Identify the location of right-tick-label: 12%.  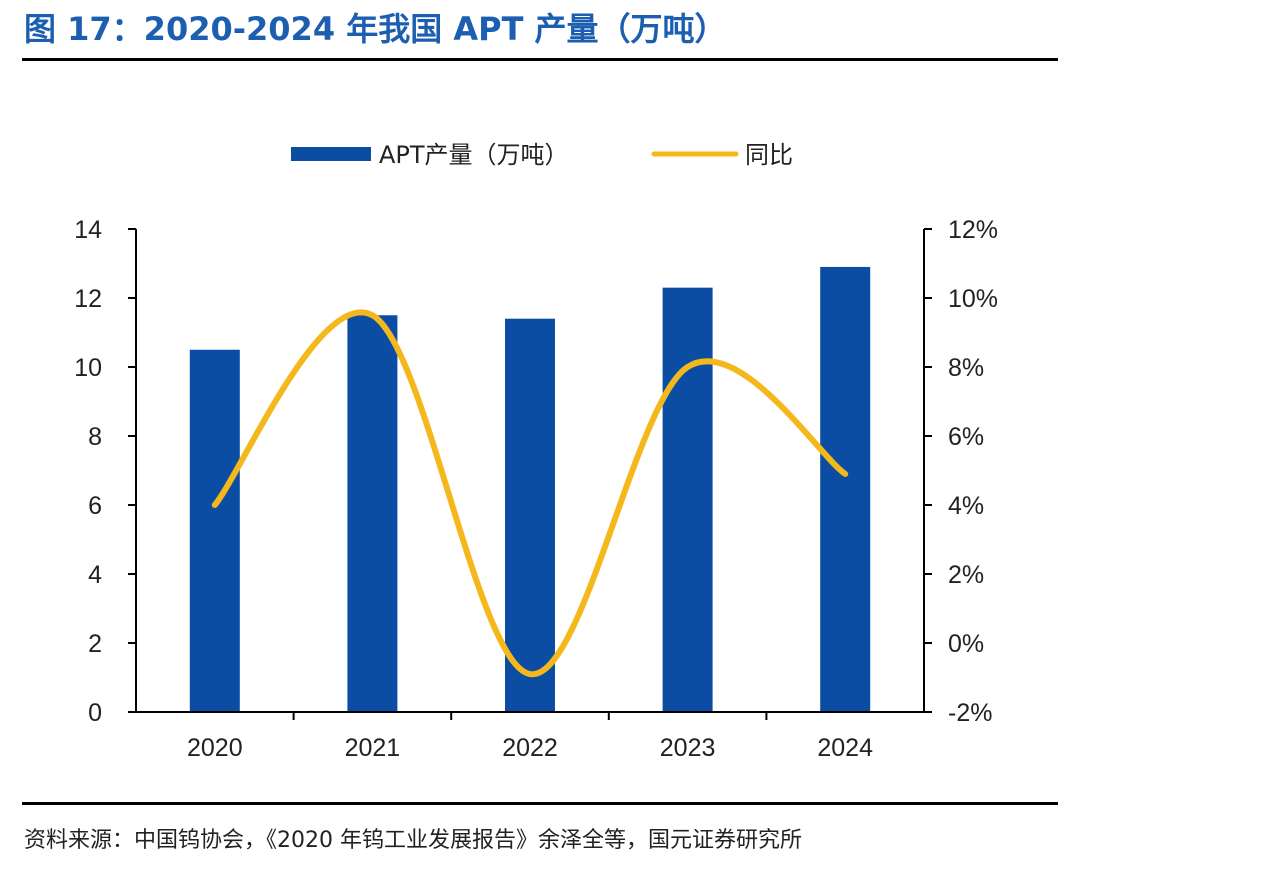
(973, 230).